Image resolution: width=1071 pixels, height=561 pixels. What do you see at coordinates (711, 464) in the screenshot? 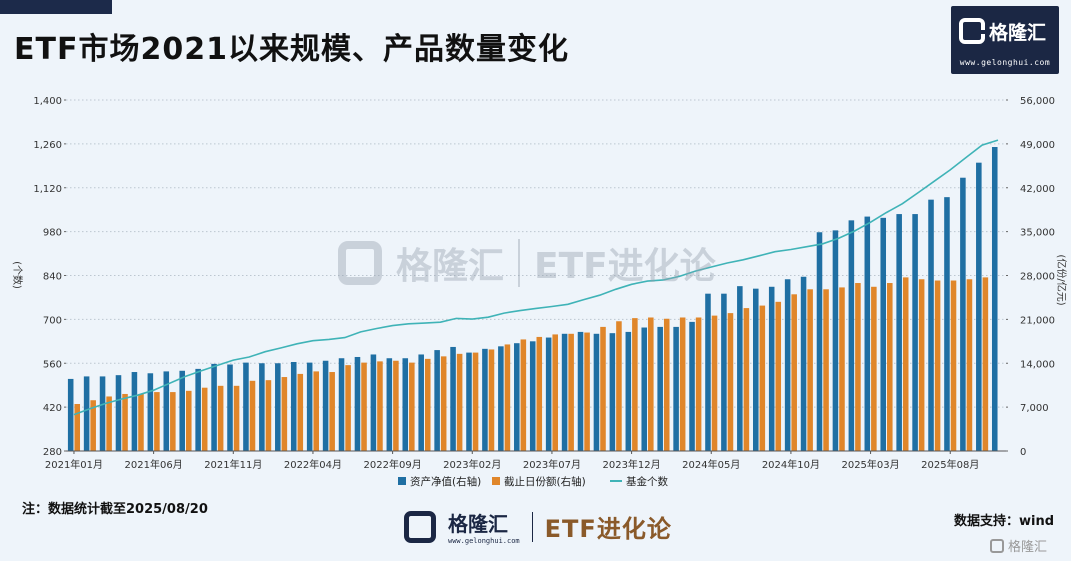
I see `x-tick-label: 2024年05月` at bounding box center [711, 464].